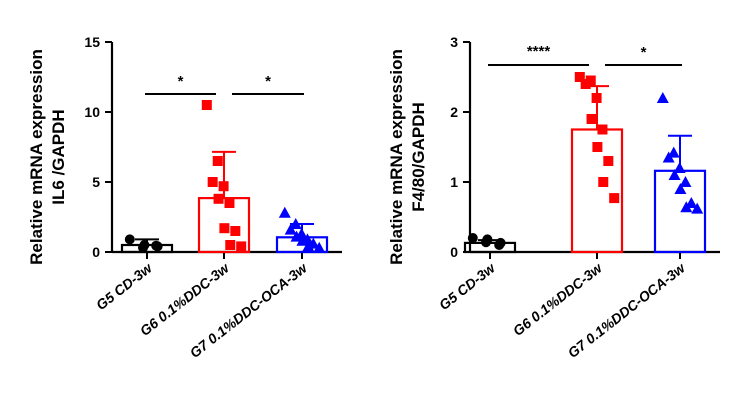  What do you see at coordinates (58, 156) in the screenshot?
I see `y-axis-title-line2: IL6 /GAPDH` at bounding box center [58, 156].